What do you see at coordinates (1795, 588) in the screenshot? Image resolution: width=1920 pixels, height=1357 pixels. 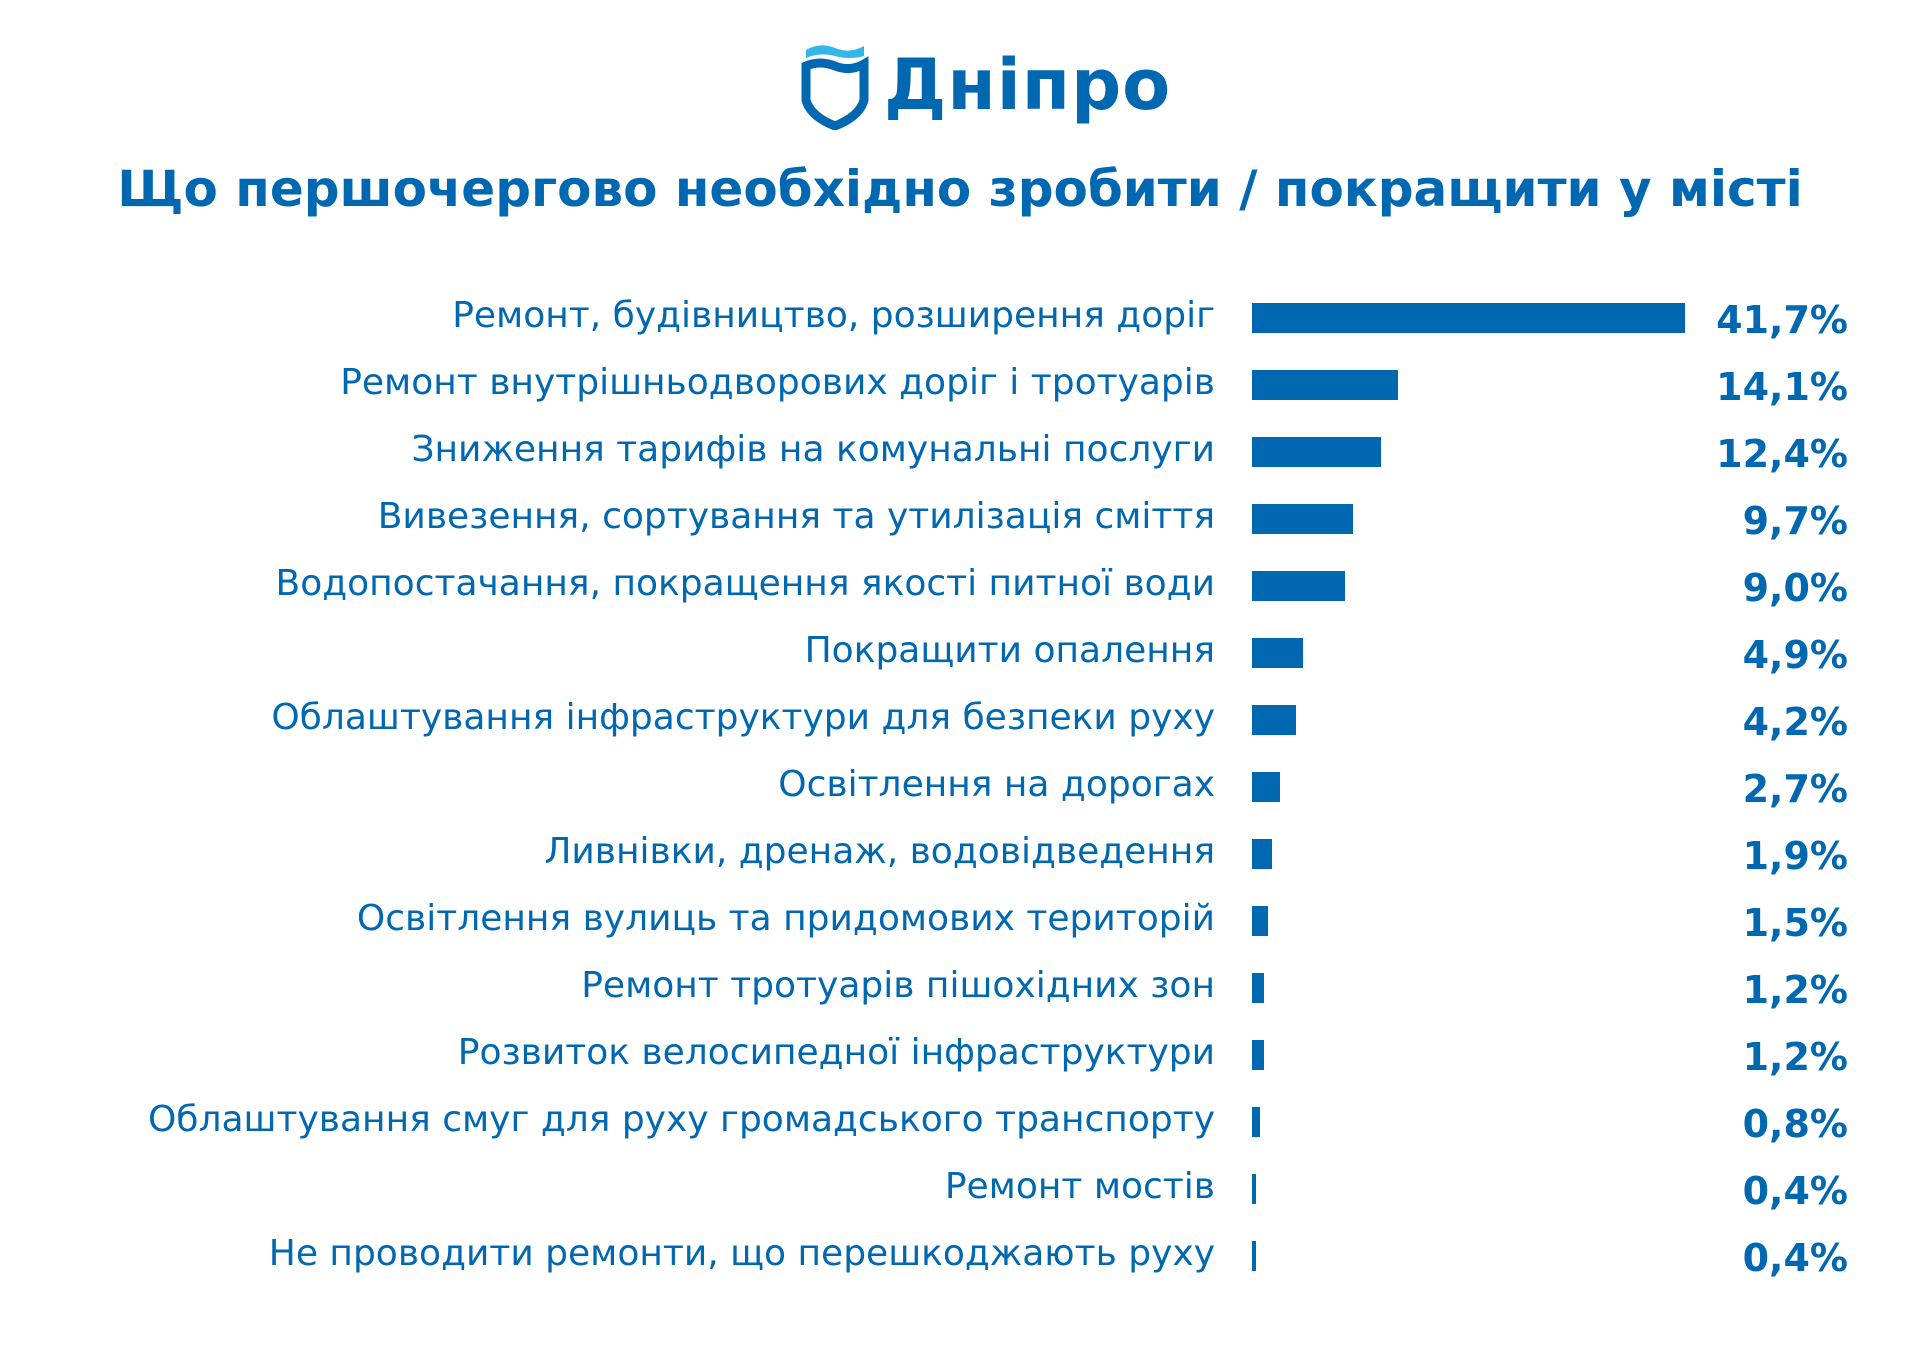 I see `value-label: 9,0%` at bounding box center [1795, 588].